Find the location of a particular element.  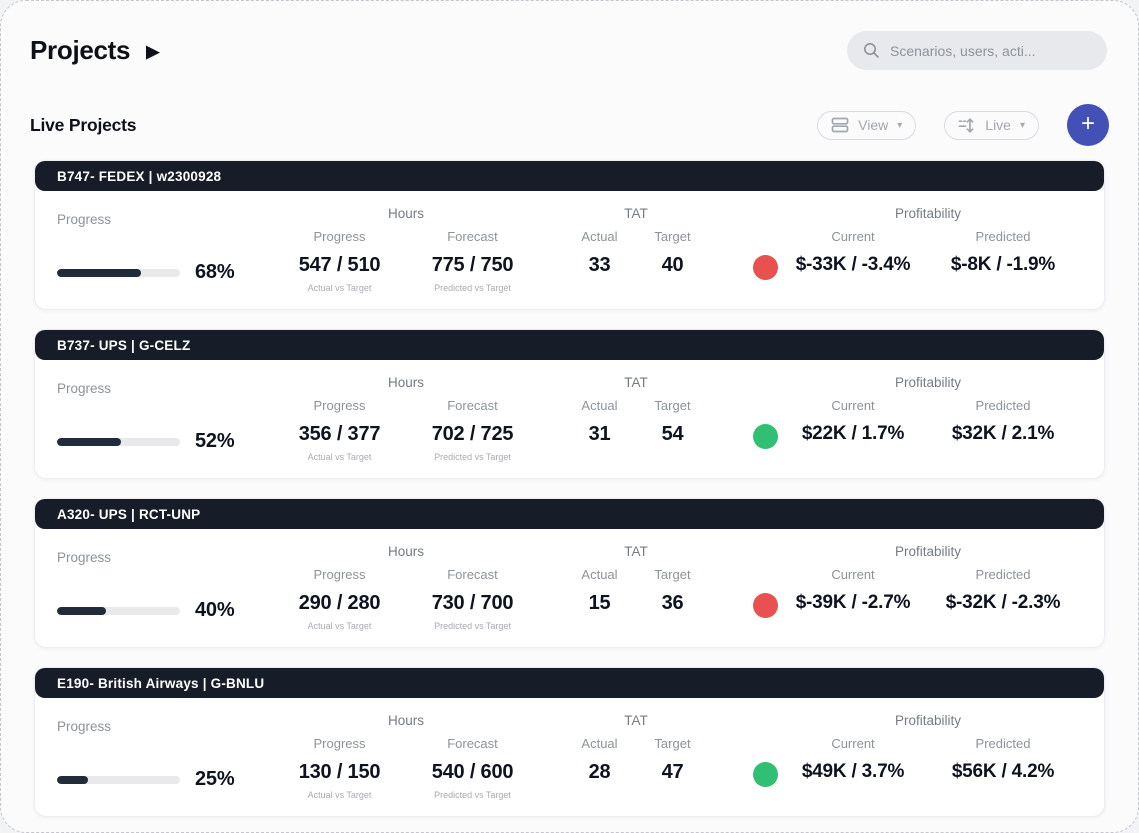

toolbar-actions: View ▾ Live ▾ + is located at coordinates (963, 125).